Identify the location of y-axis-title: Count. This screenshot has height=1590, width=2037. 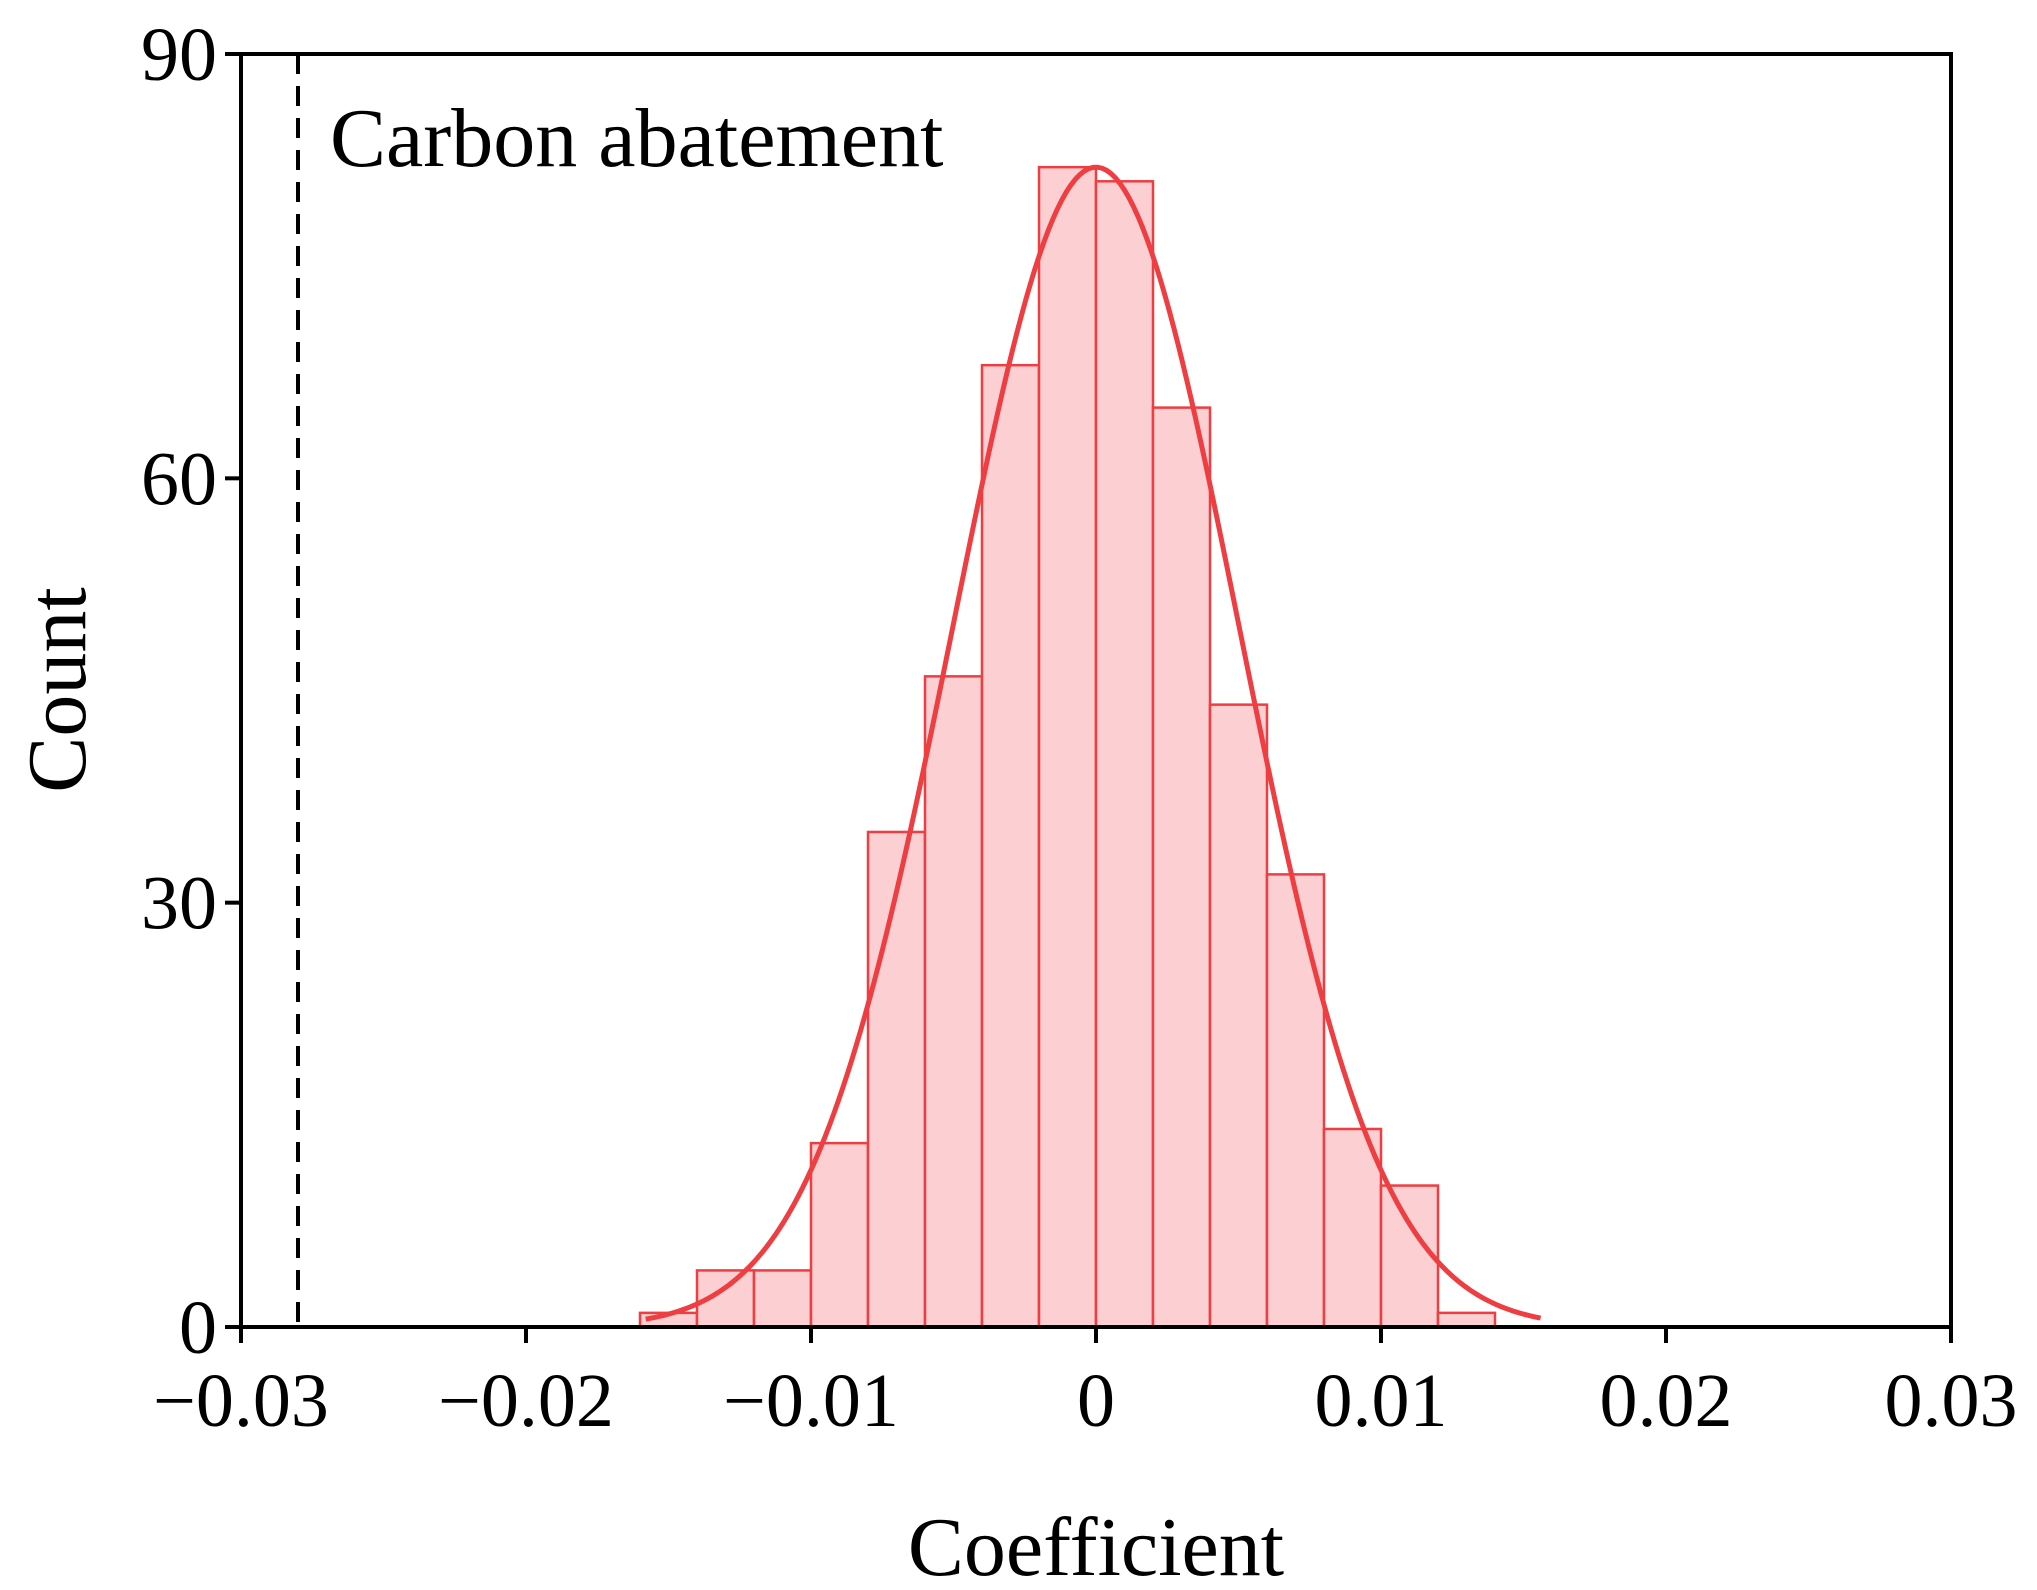
(57, 689).